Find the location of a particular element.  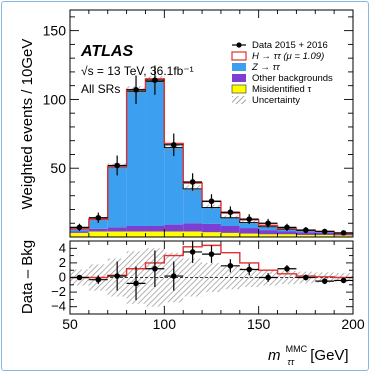

legend-other-label: Other backgrounds is located at coordinates (292, 78).